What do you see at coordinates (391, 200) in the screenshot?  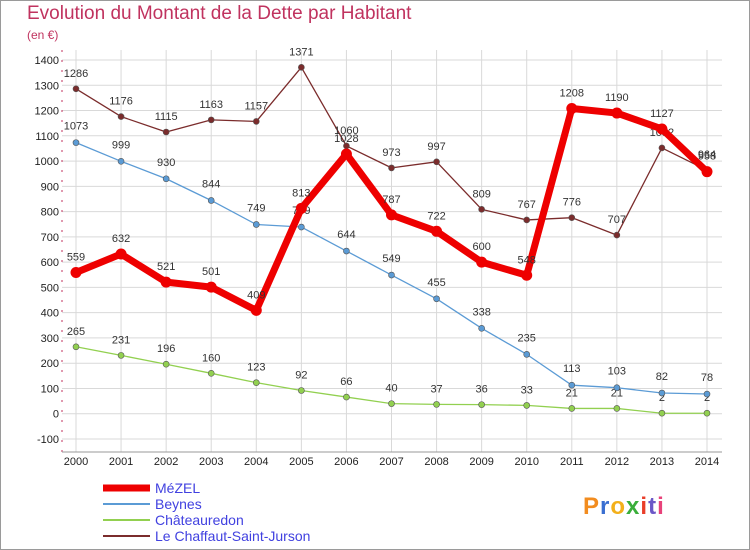 I see `data-label: 787` at bounding box center [391, 200].